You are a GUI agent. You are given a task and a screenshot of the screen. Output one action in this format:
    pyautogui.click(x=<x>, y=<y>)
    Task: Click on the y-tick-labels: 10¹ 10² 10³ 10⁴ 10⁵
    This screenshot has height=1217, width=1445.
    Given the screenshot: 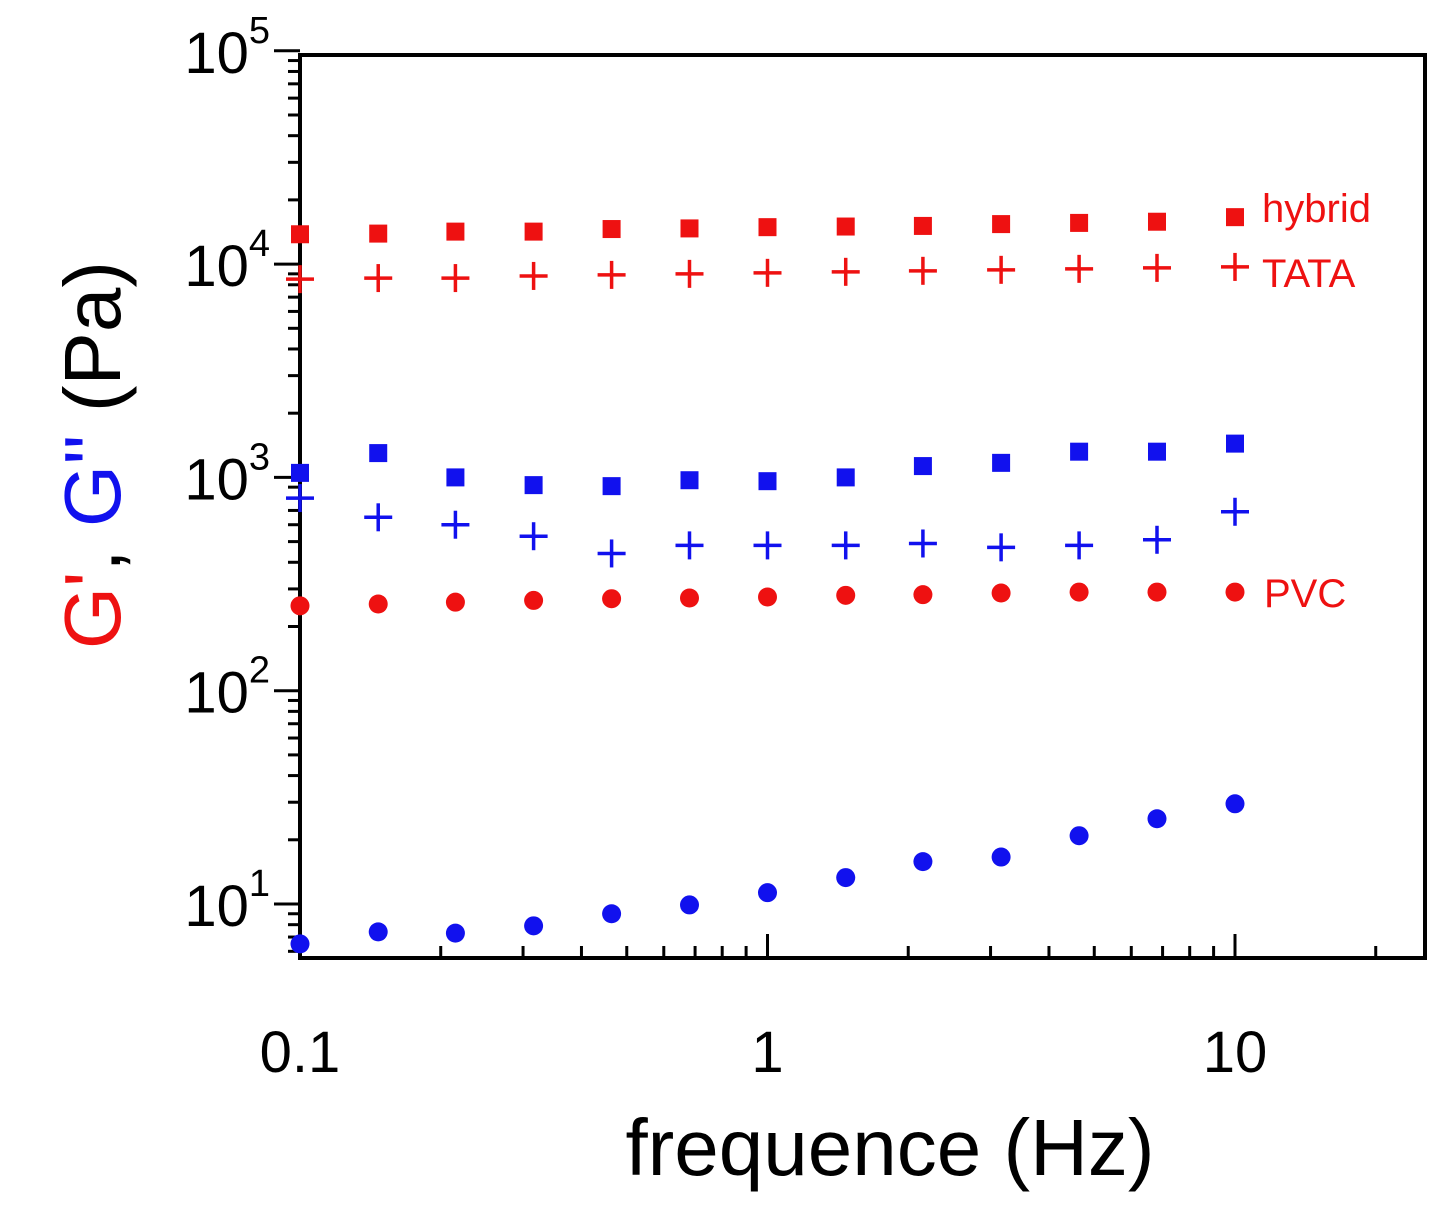 What is the action you would take?
    pyautogui.click(x=227, y=474)
    